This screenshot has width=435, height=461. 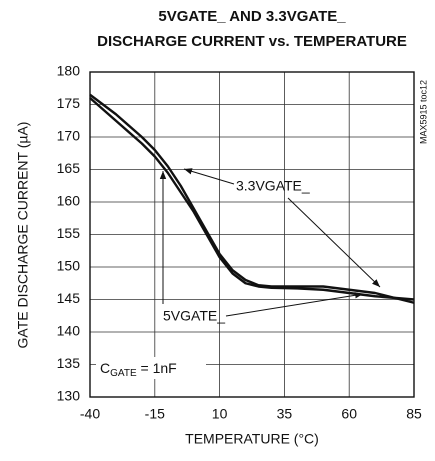 What do you see at coordinates (220, 414) in the screenshot?
I see `x-tick-label: 10` at bounding box center [220, 414].